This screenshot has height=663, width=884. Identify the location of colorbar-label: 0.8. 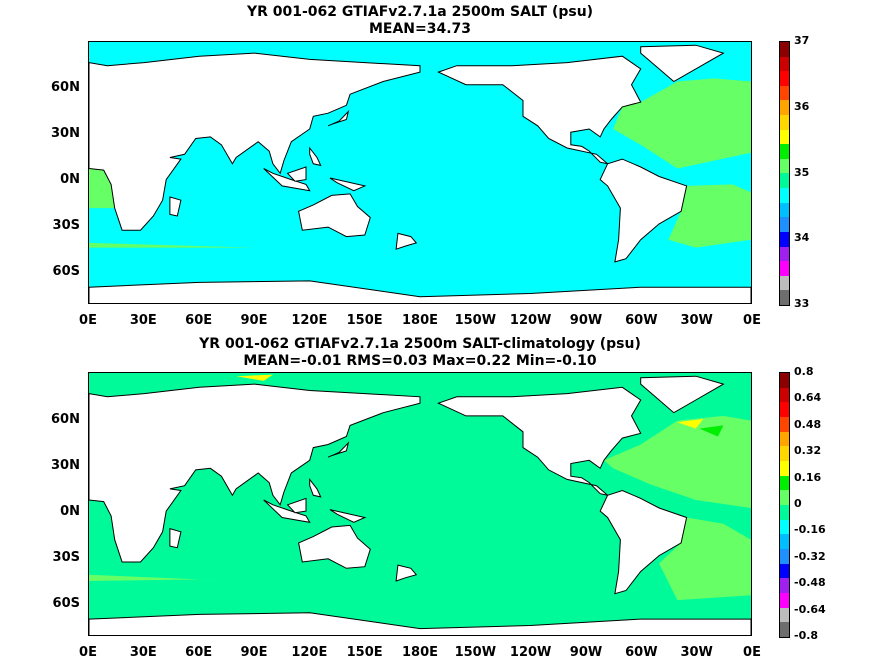
(804, 371).